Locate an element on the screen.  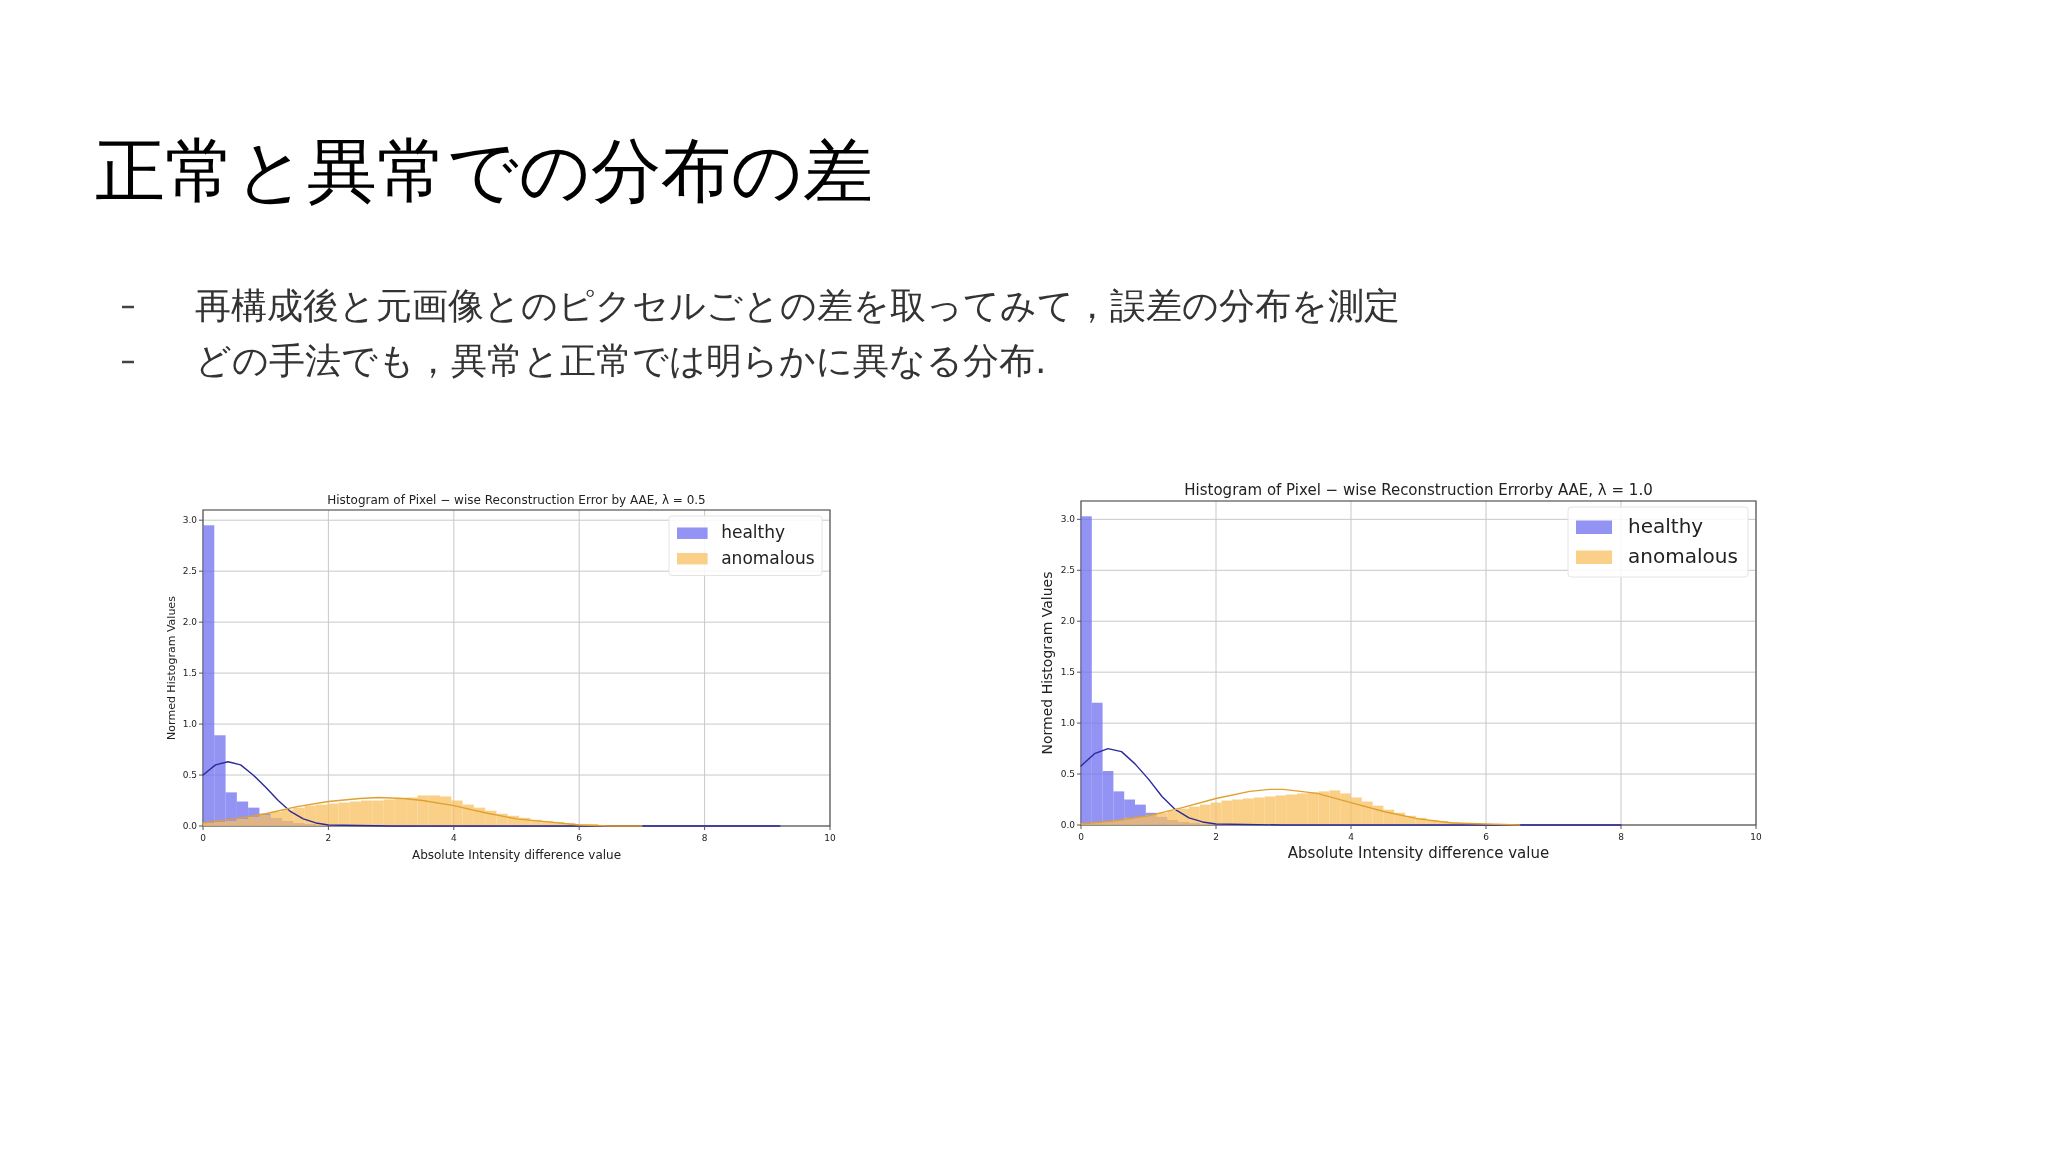
text: 正常と異常での分布の差 is located at coordinates (484, 171).